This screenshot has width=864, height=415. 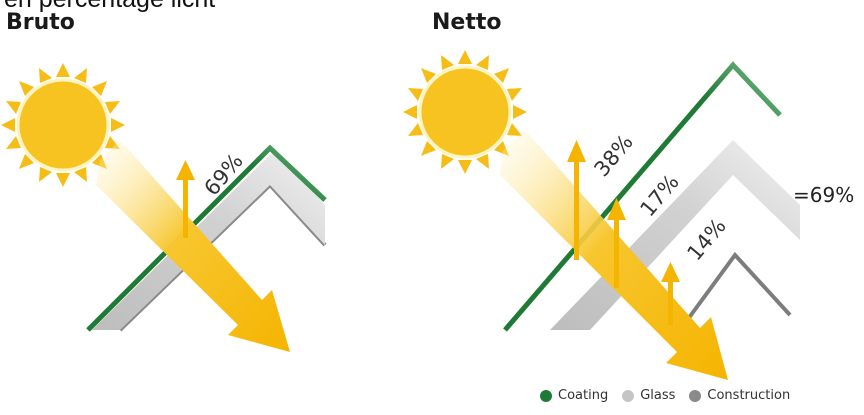 What do you see at coordinates (467, 22) in the screenshot?
I see `netto-title: Netto` at bounding box center [467, 22].